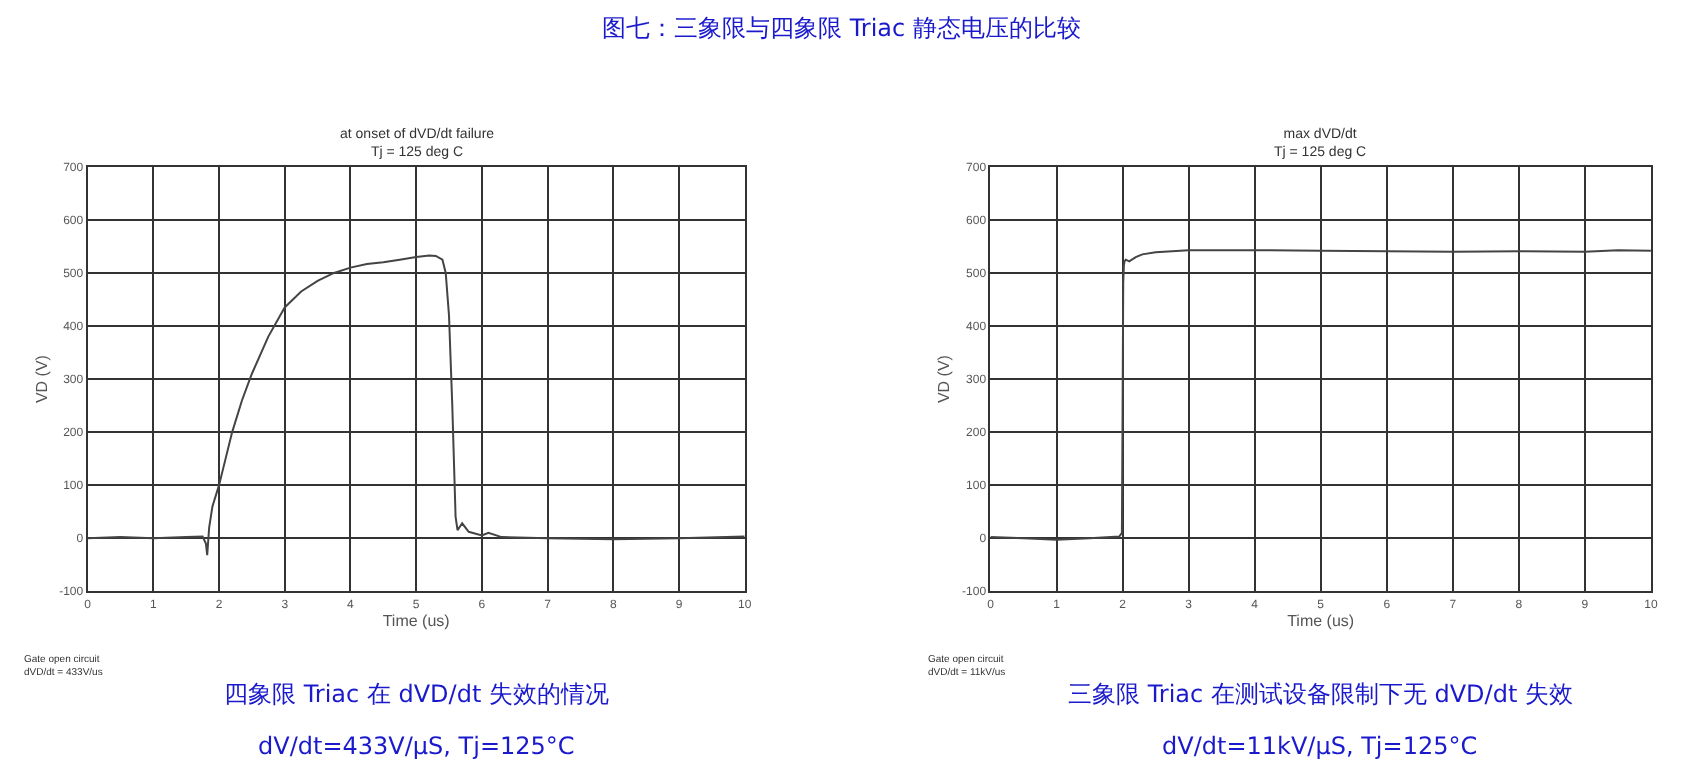  Describe the element at coordinates (1320, 746) in the screenshot. I see `text: dV/dt=11kV/μS, Tj=125°C` at that location.